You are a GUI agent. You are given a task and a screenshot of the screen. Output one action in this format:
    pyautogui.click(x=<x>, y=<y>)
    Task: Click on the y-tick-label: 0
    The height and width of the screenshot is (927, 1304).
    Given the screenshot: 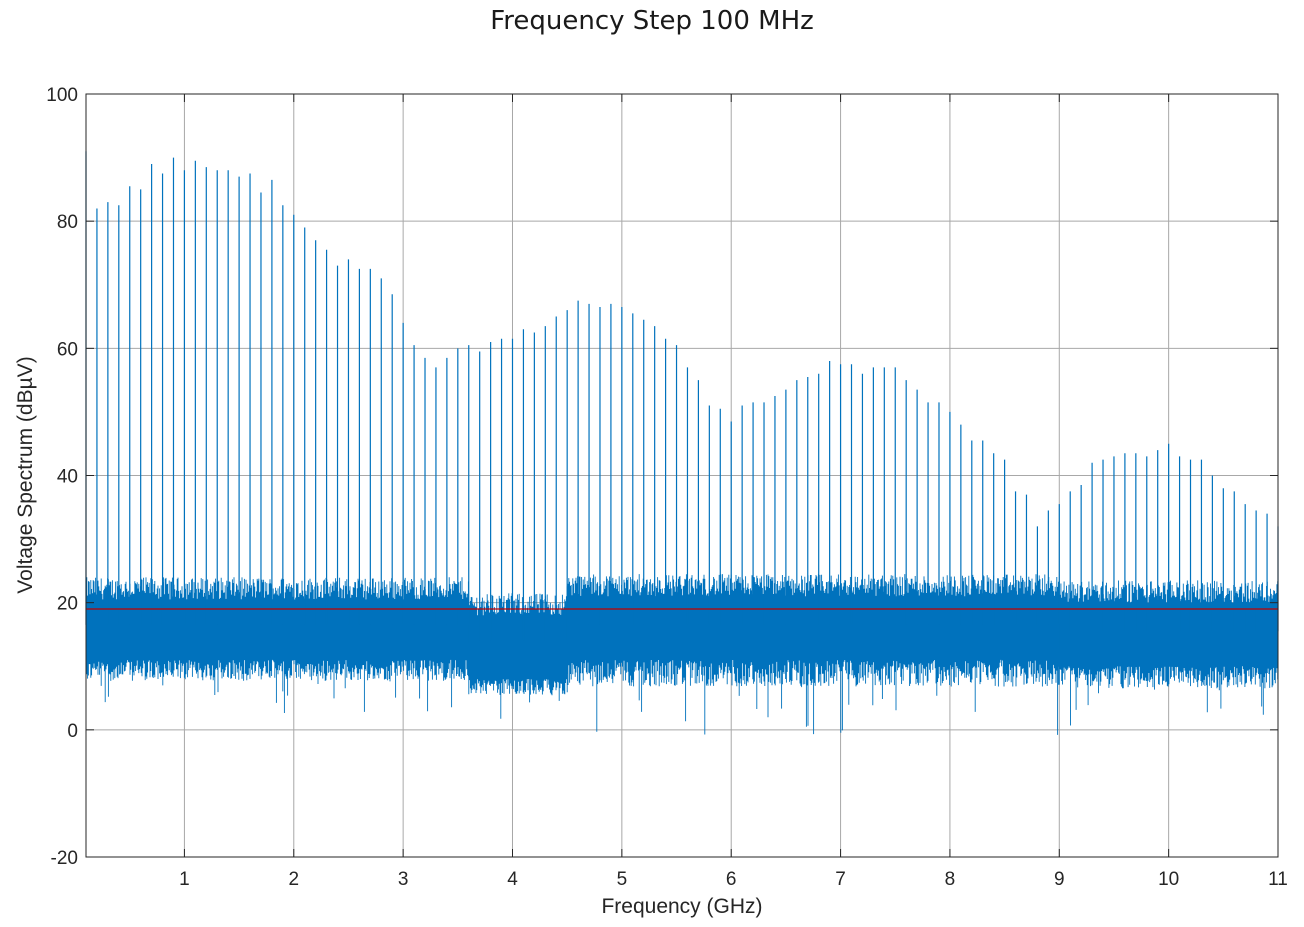 What is the action you would take?
    pyautogui.click(x=72, y=731)
    